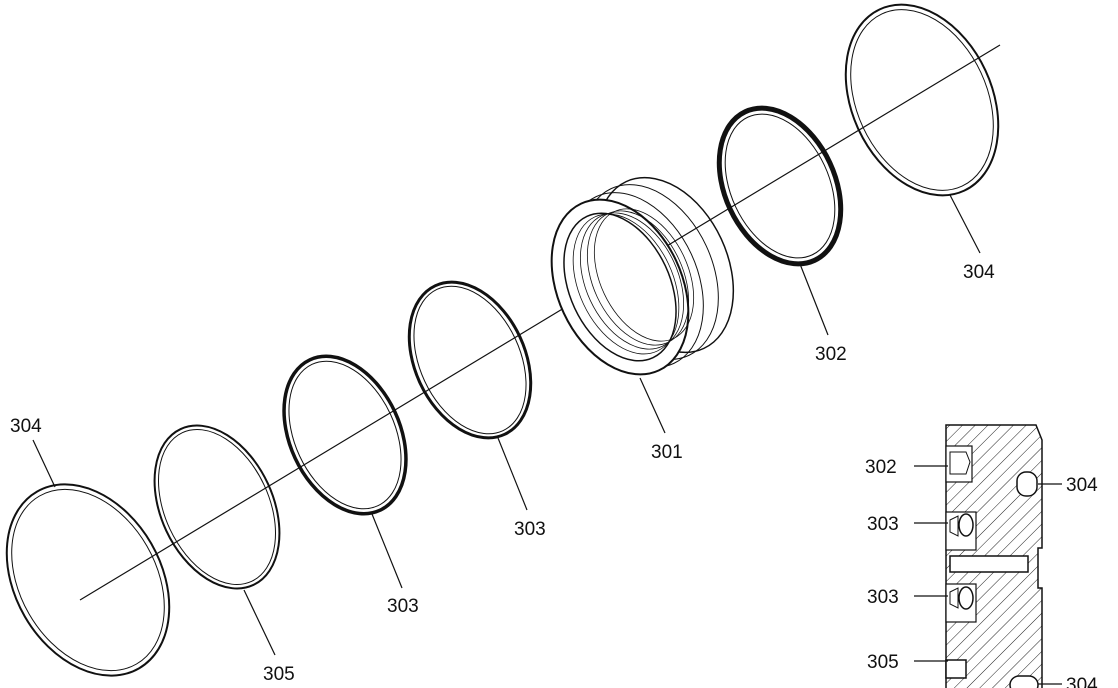  I want to click on label-304-left: 304, so click(26, 426).